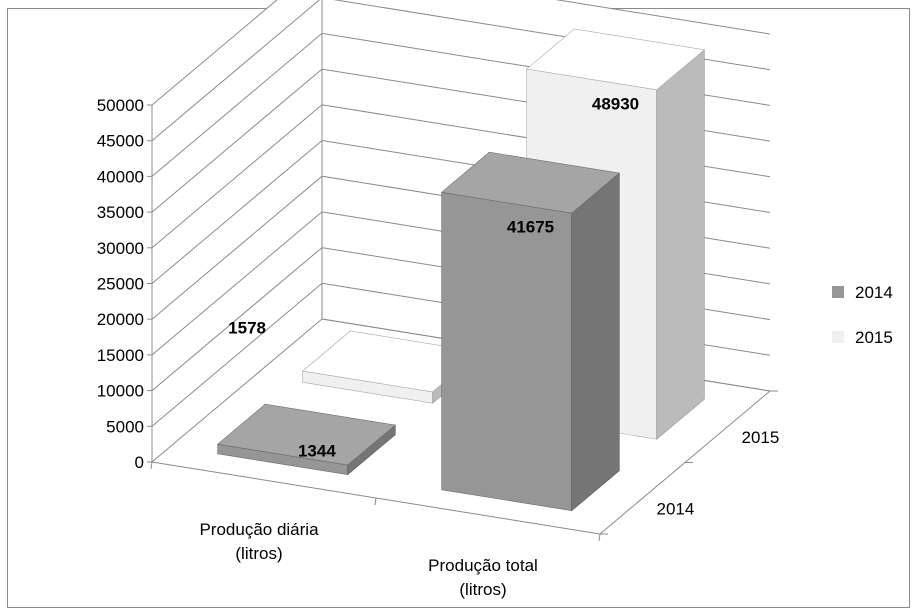  Describe the element at coordinates (237, 231) in the screenshot. I see `side-wall` at that location.